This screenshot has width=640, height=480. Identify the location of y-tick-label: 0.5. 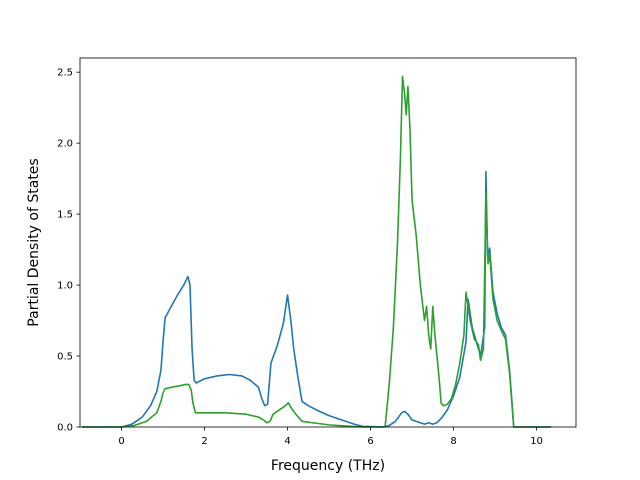
(65, 357).